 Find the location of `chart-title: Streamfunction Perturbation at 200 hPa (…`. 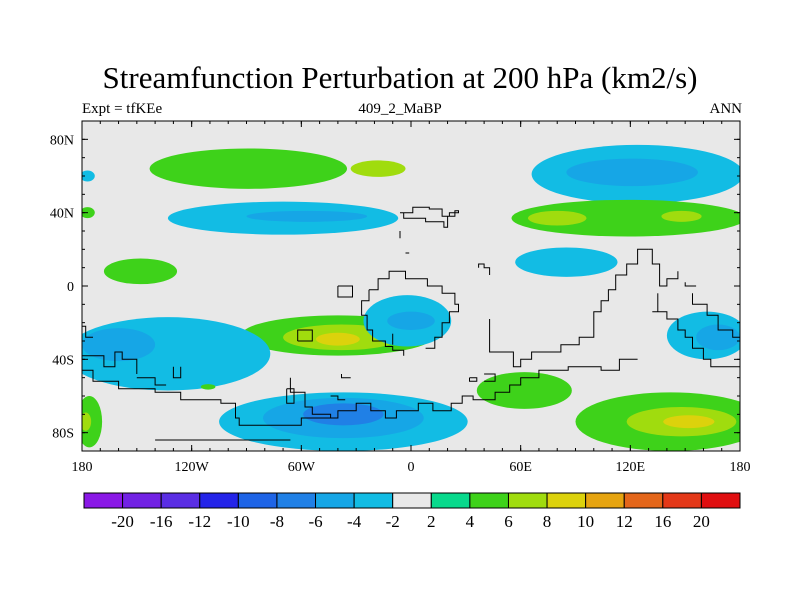

chart-title: Streamfunction Perturbation at 200 hPa (… is located at coordinates (400, 77).